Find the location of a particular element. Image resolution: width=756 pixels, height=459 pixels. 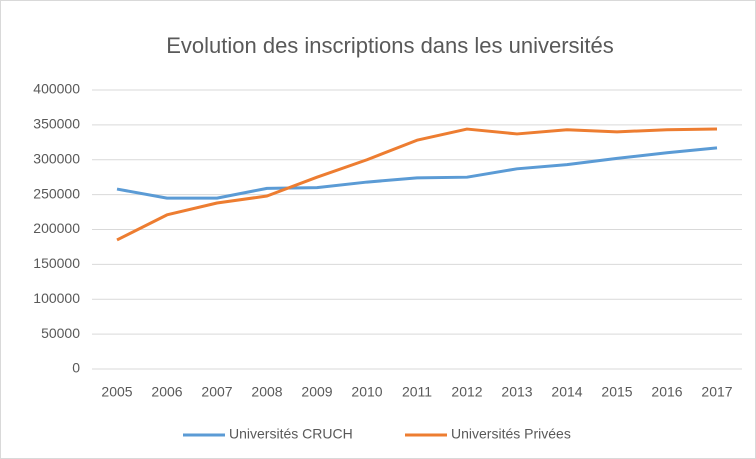

y-tick-label: 300000 is located at coordinates (56, 158).